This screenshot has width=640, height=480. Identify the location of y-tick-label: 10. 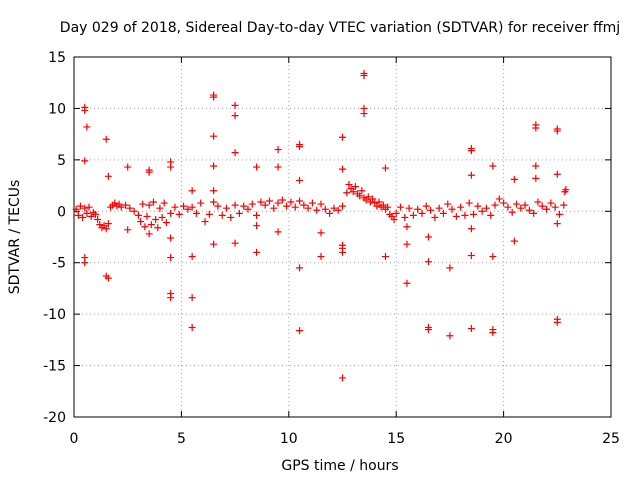
(57, 109).